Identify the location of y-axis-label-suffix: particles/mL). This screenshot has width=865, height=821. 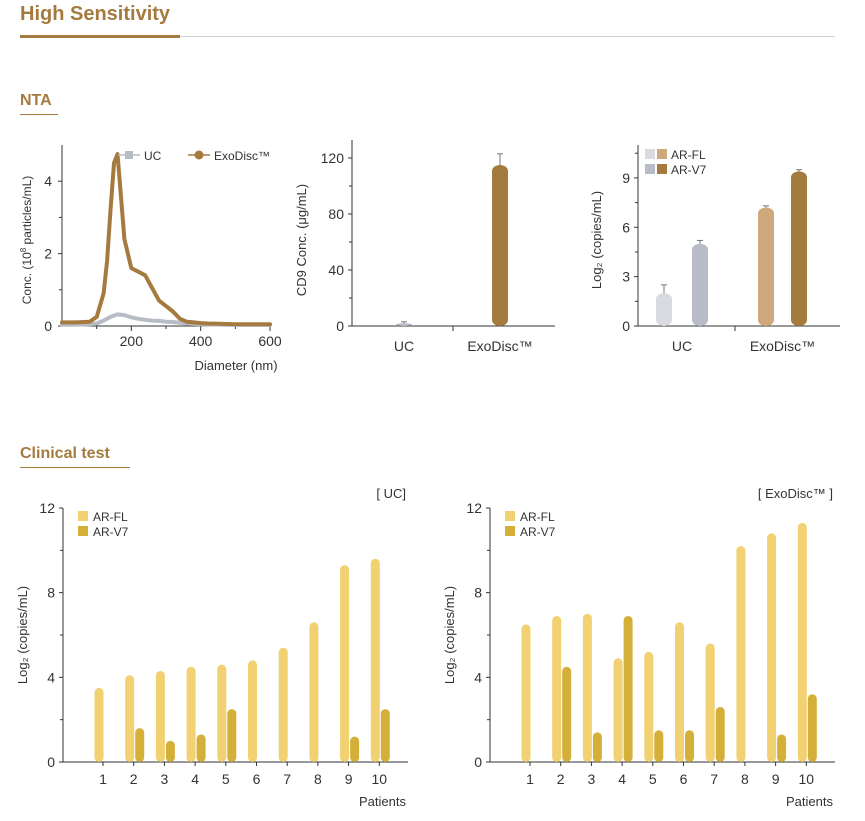
(27, 212).